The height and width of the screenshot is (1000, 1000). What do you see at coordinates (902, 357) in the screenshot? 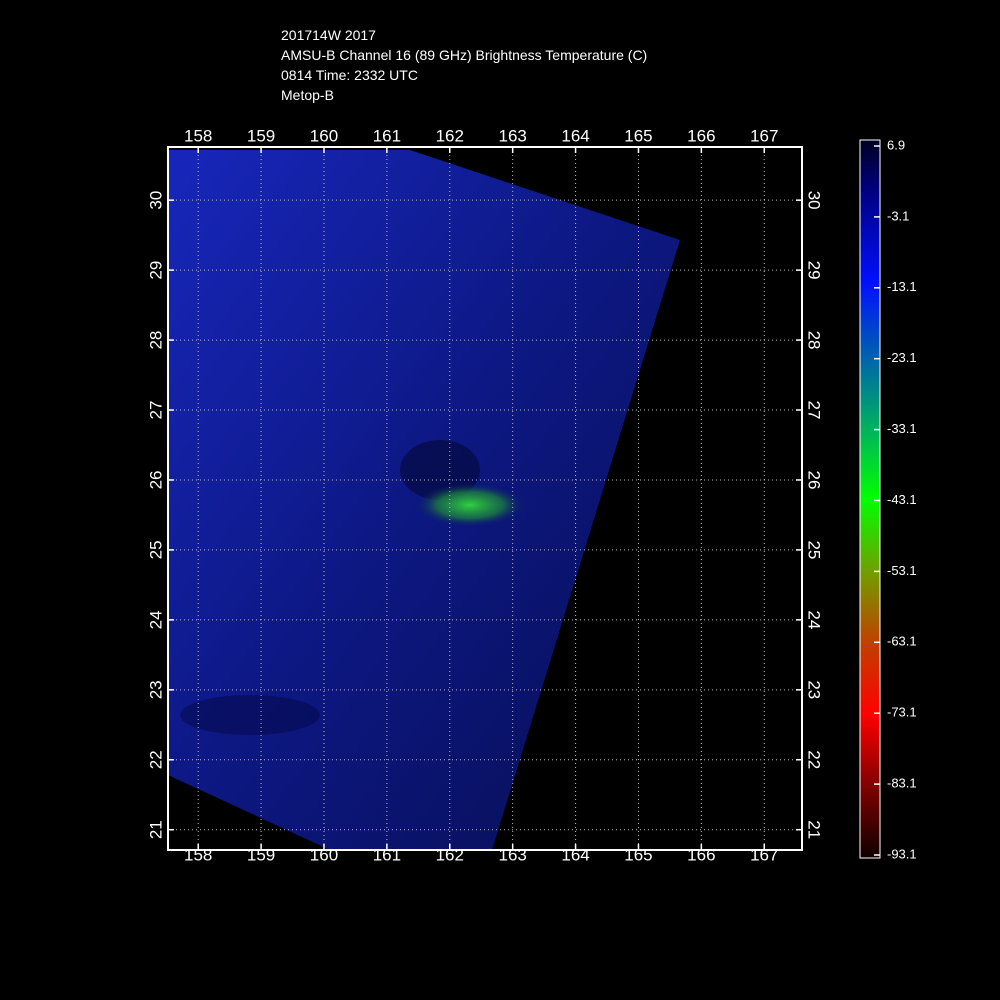
I see `colorbar-label: -23.1` at bounding box center [902, 357].